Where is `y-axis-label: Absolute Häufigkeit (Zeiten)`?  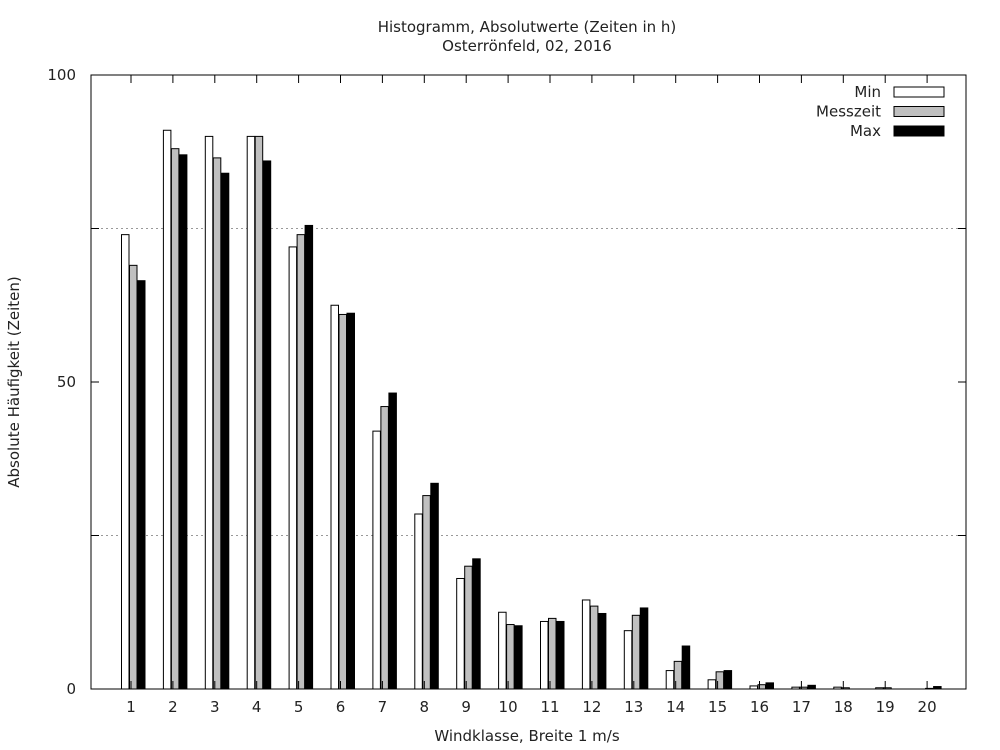 y-axis-label: Absolute Häufigkeit (Zeiten) is located at coordinates (14, 381).